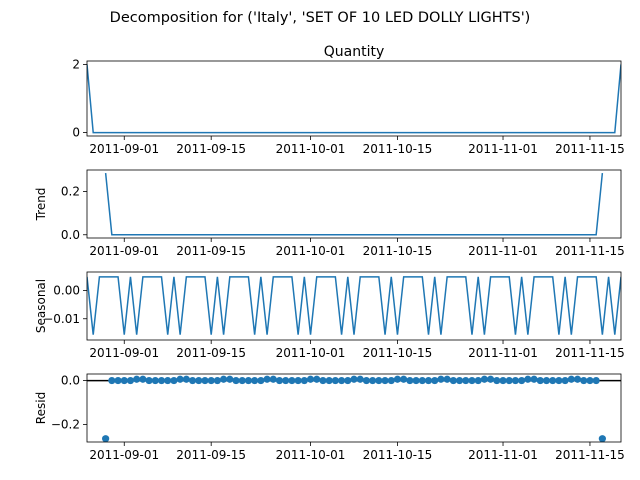 Image resolution: width=640 pixels, height=480 pixels. I want to click on quantity-series-line, so click(354, 99).